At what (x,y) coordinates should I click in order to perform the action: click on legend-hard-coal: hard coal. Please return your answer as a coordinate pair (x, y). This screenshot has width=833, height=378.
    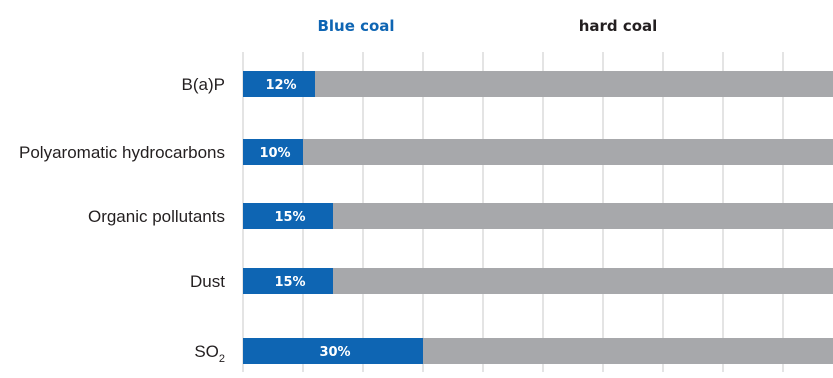
    Looking at the image, I should click on (618, 26).